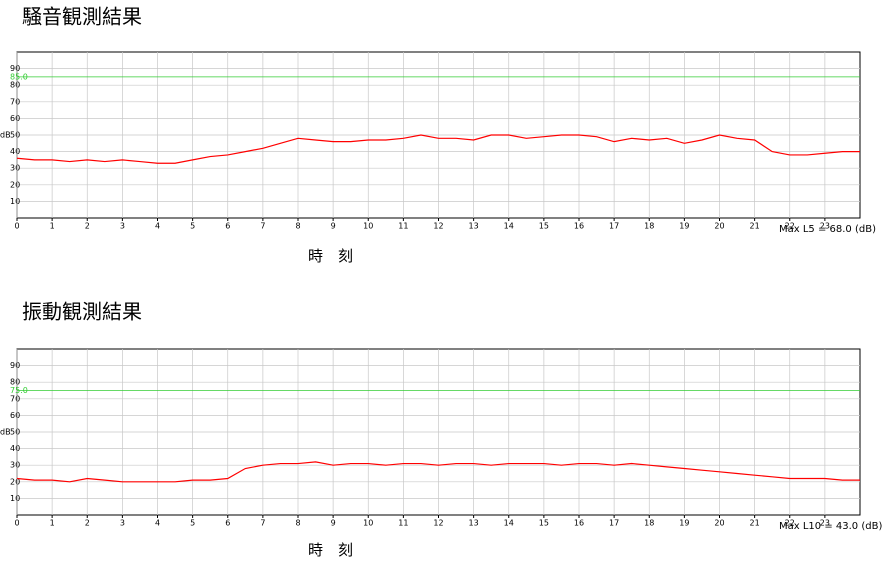 Image resolution: width=889 pixels, height=563 pixels. Describe the element at coordinates (82, 312) in the screenshot. I see `chart-title: 振動観測結果` at that location.